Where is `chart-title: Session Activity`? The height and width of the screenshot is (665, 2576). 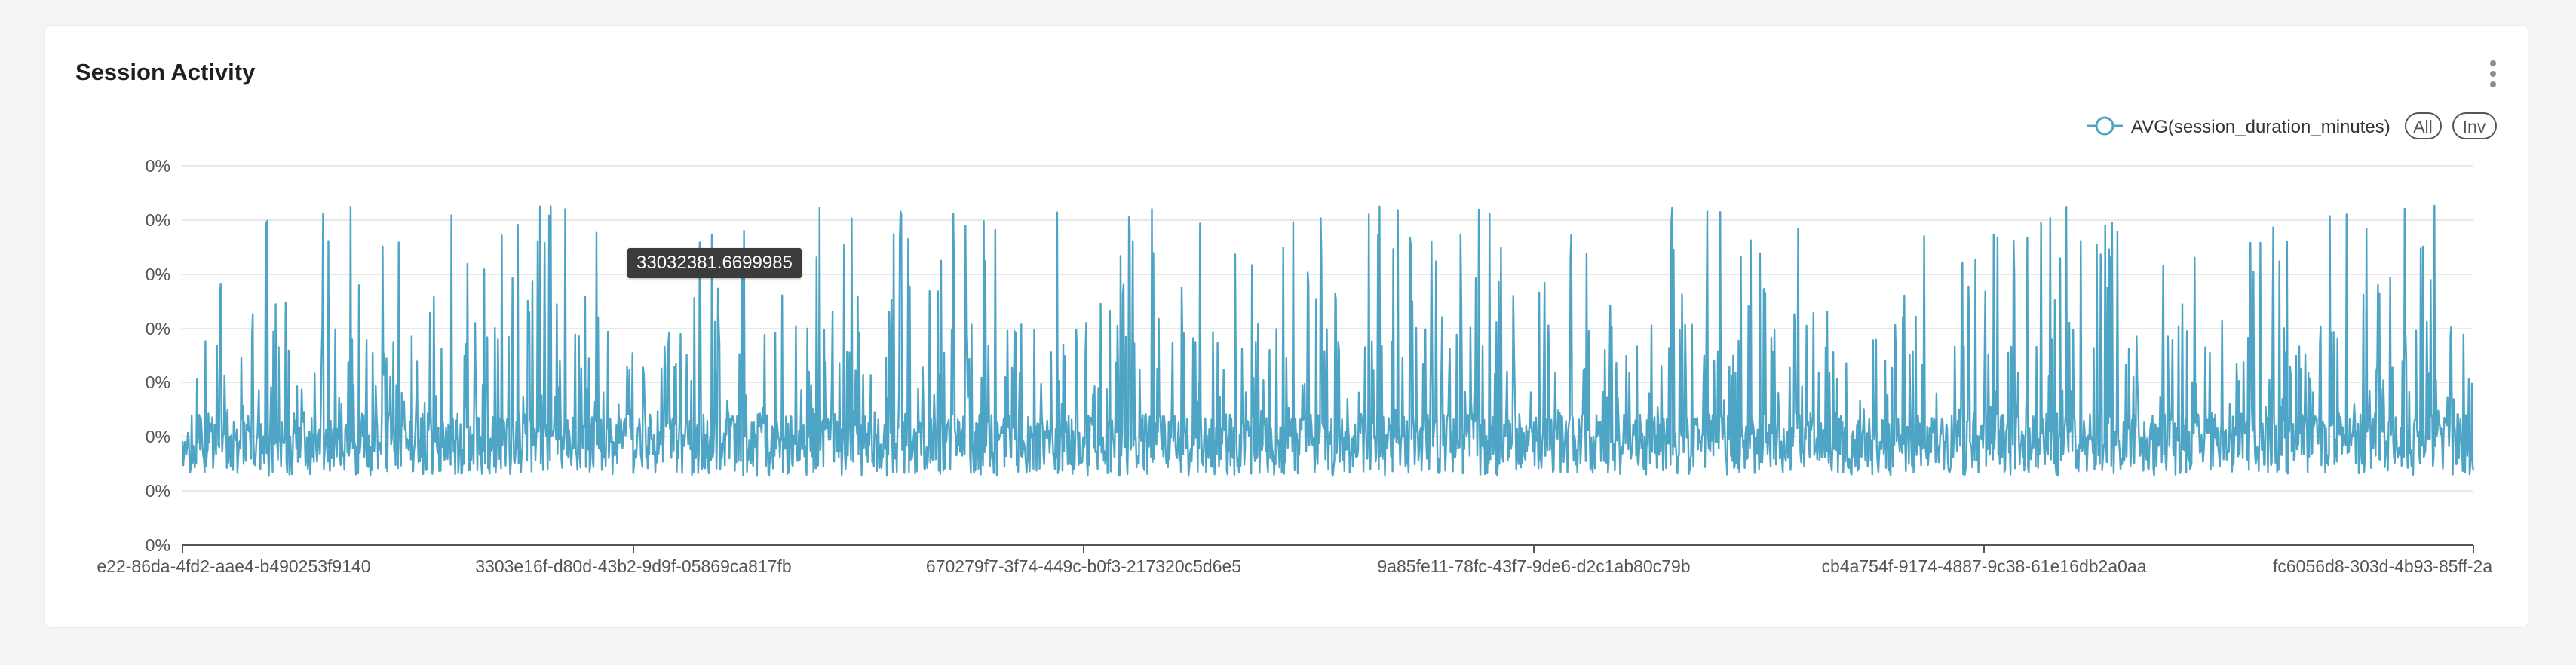 chart-title: Session Activity is located at coordinates (165, 72).